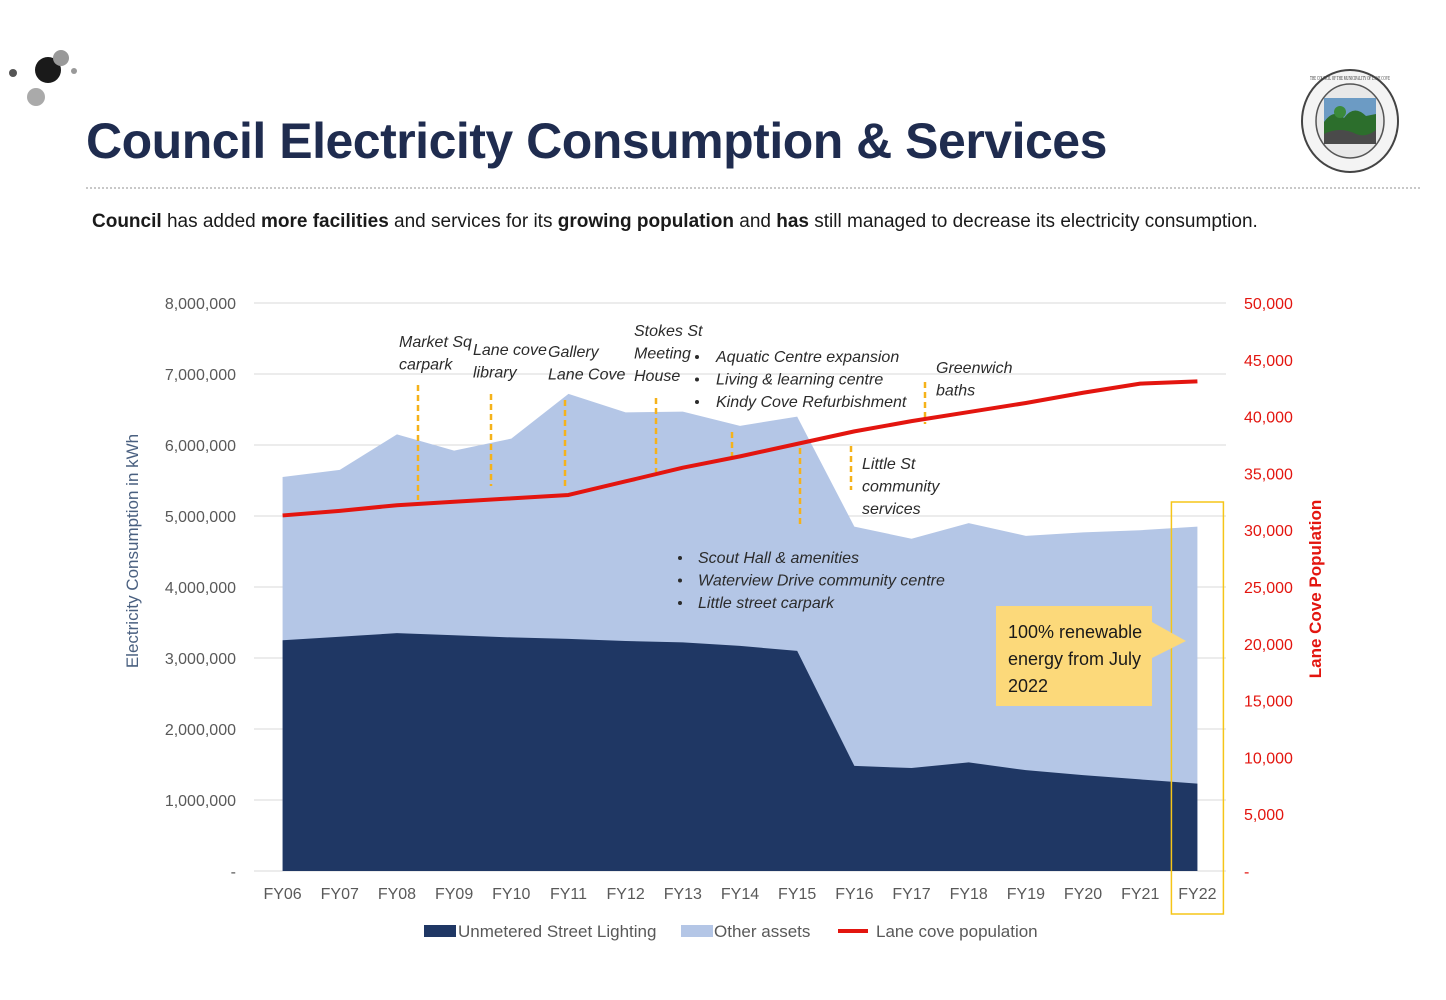  What do you see at coordinates (821, 581) in the screenshot?
I see `annotation-label: Waterview Drive community centre` at bounding box center [821, 581].